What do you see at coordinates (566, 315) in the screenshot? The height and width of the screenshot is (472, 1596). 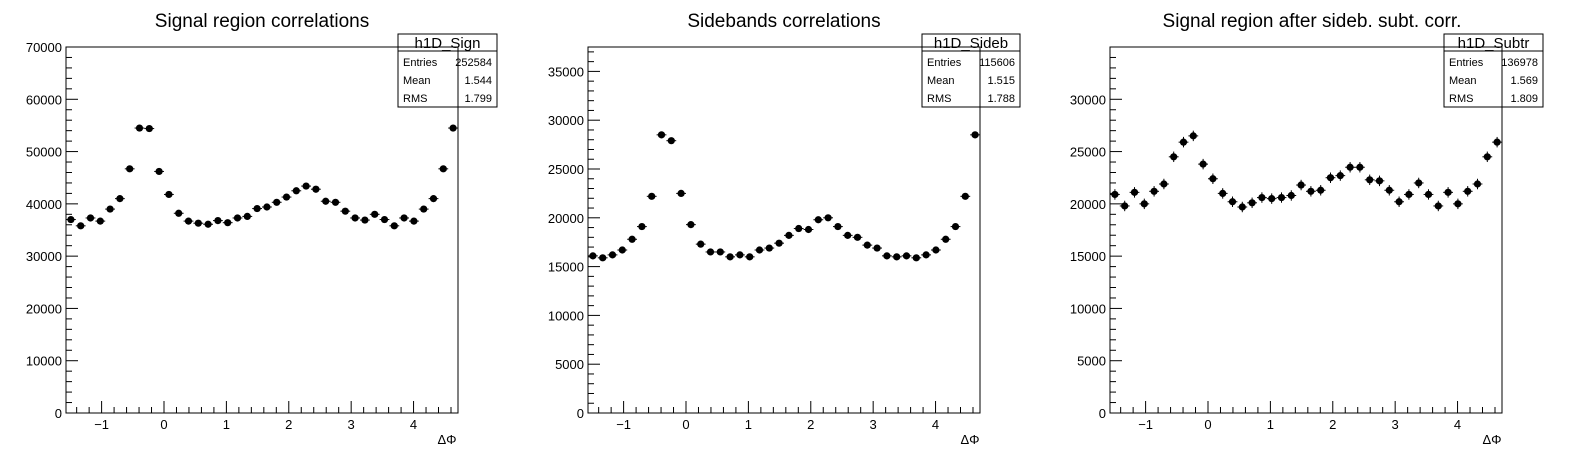 I see `y-tick-label: 10000` at bounding box center [566, 315].